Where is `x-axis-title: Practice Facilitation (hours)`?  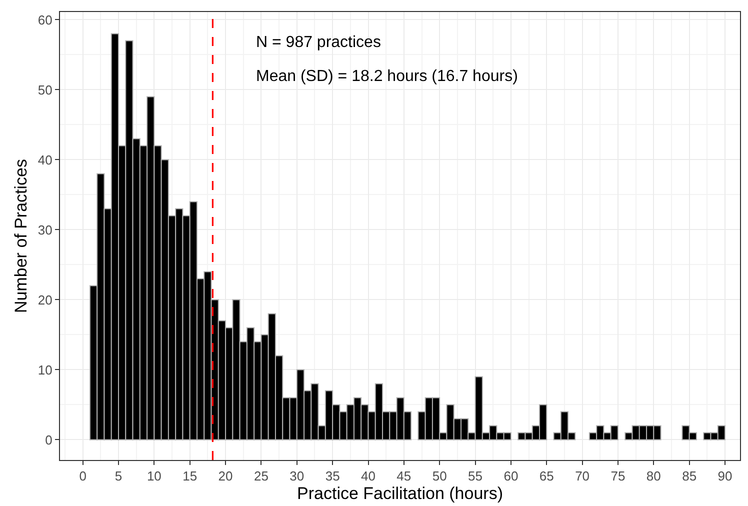 x-axis-title: Practice Facilitation (hours) is located at coordinates (400, 493).